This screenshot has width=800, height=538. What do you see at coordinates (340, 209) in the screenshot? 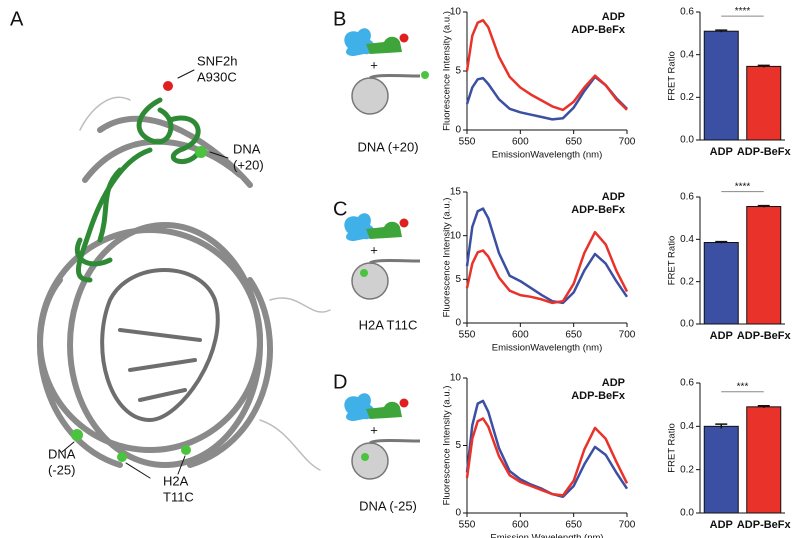
I see `panel-label: C` at bounding box center [340, 209].